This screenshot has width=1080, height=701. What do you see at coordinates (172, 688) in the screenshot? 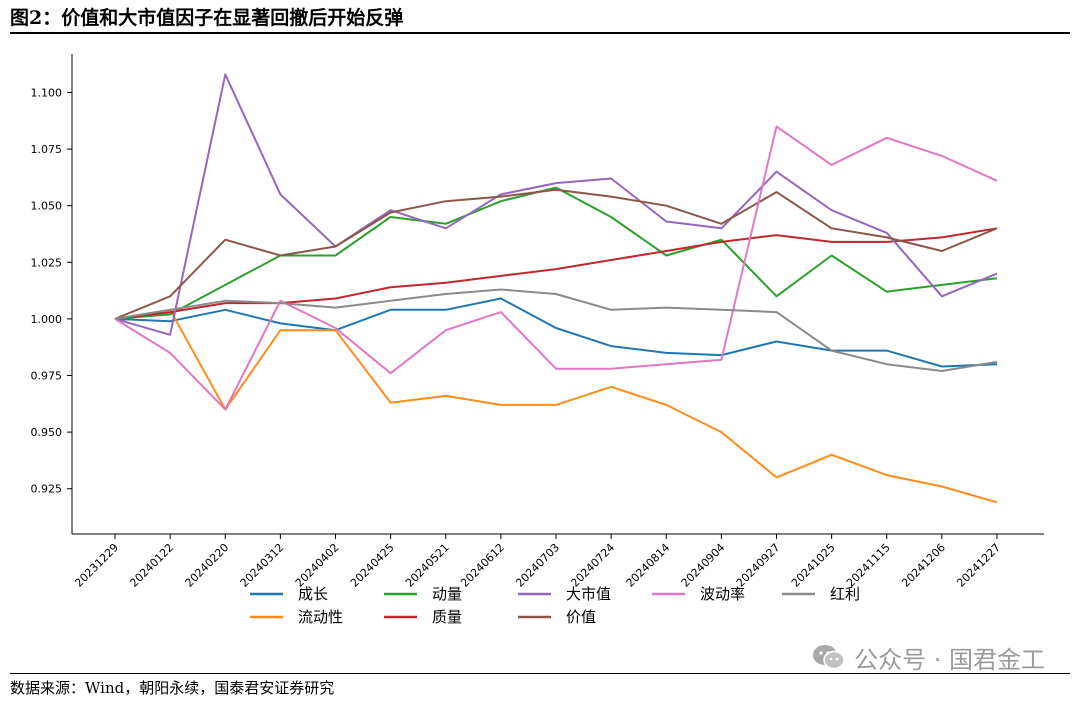
I see `source-note: 数据来源：Wind，朝阳永续，国泰君安证券研究` at bounding box center [172, 688].